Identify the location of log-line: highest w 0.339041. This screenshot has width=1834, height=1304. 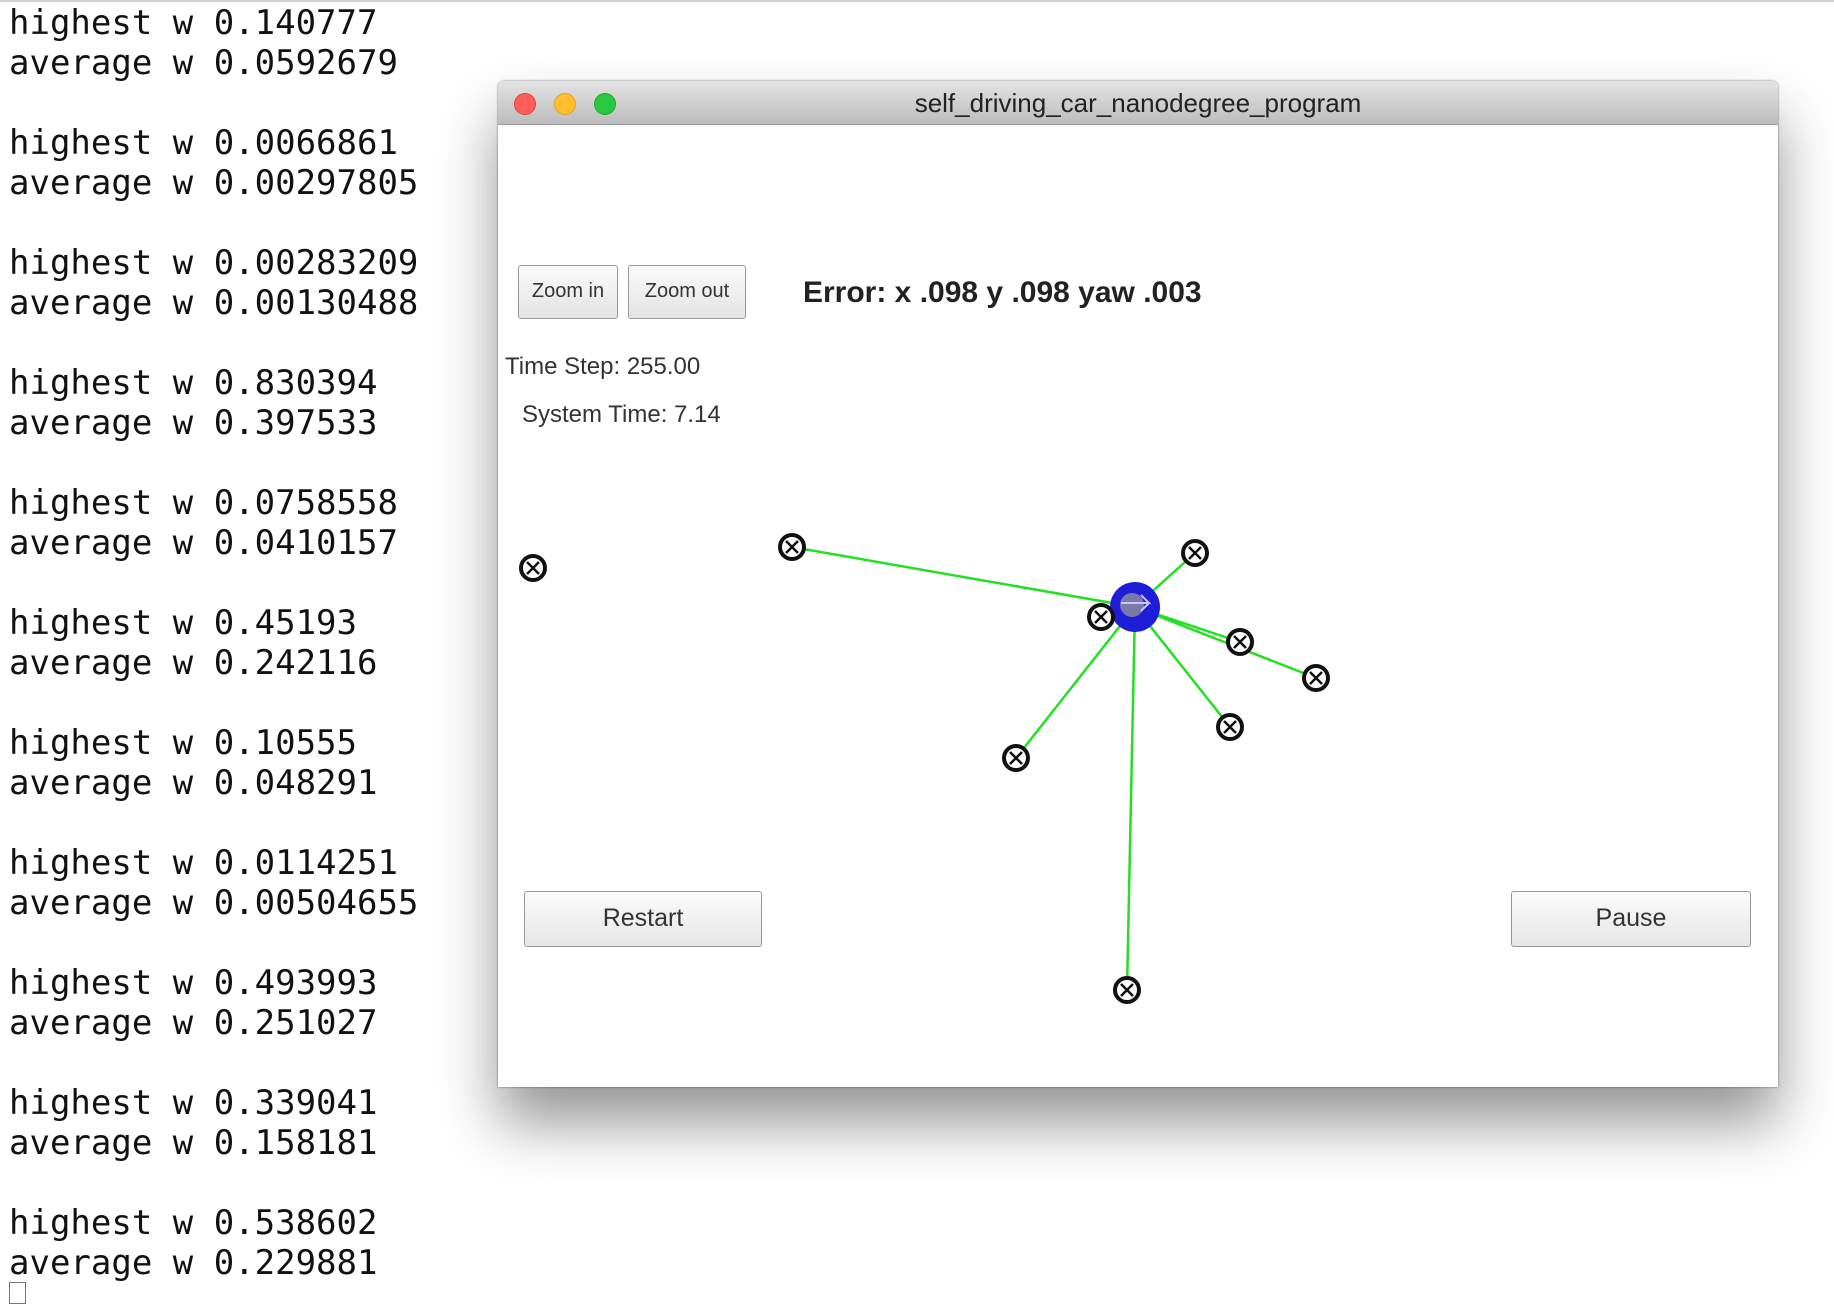
(193, 1103).